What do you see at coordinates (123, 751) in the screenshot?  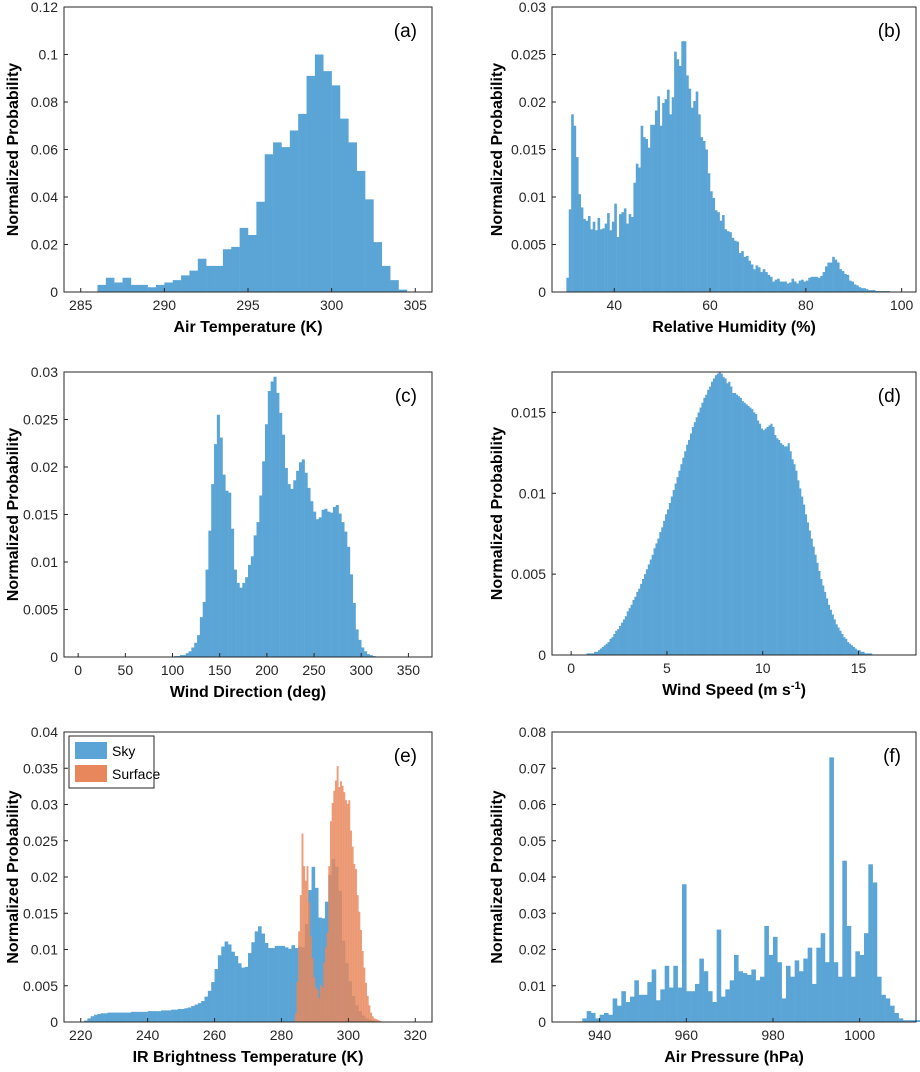 I see `legend-label-sky: Sky` at bounding box center [123, 751].